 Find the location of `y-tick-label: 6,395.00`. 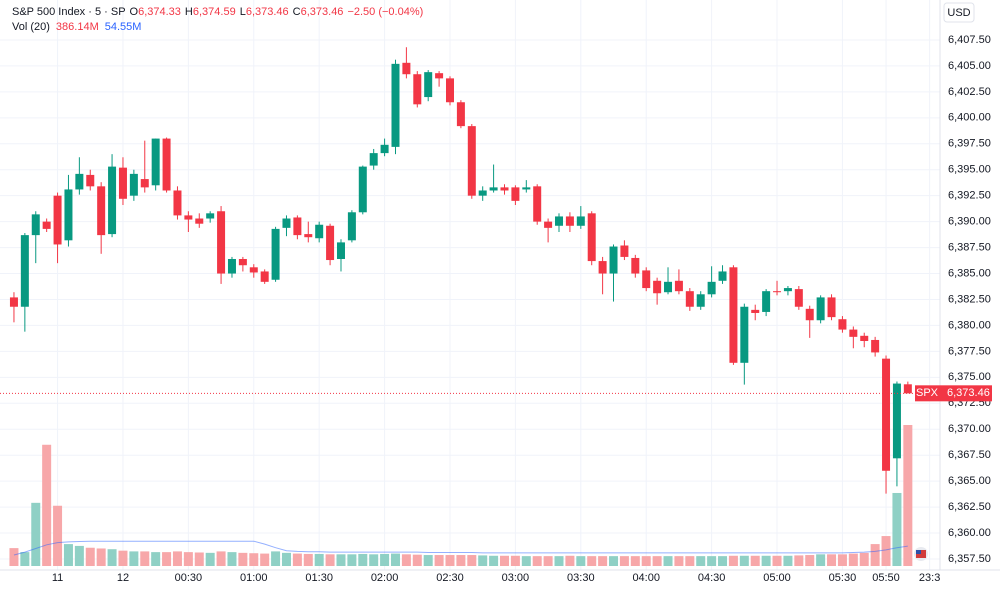

y-tick-label: 6,395.00 is located at coordinates (969, 170).